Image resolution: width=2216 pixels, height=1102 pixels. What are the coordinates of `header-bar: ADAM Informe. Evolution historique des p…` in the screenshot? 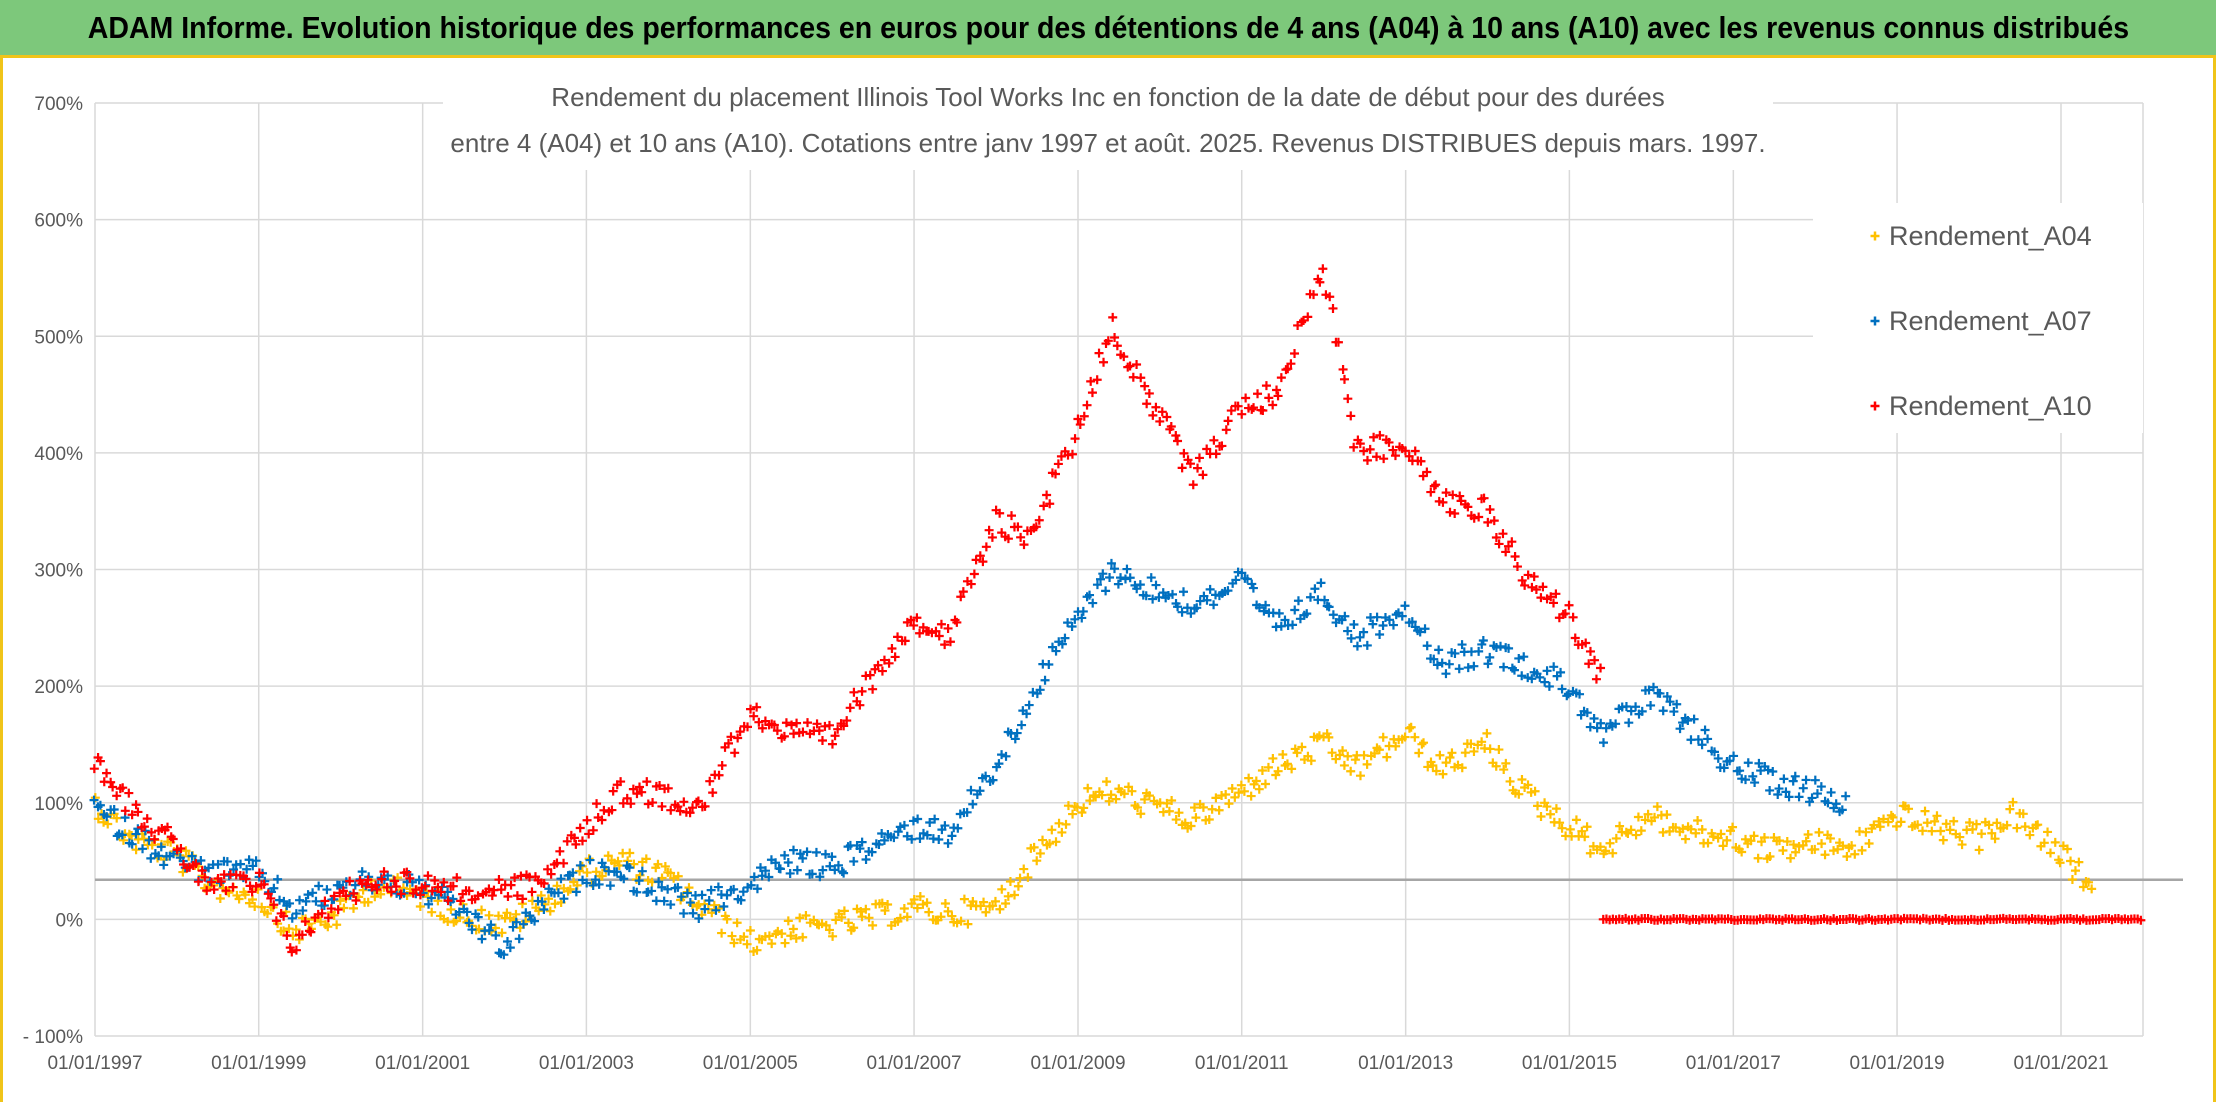 It's located at (1108, 29).